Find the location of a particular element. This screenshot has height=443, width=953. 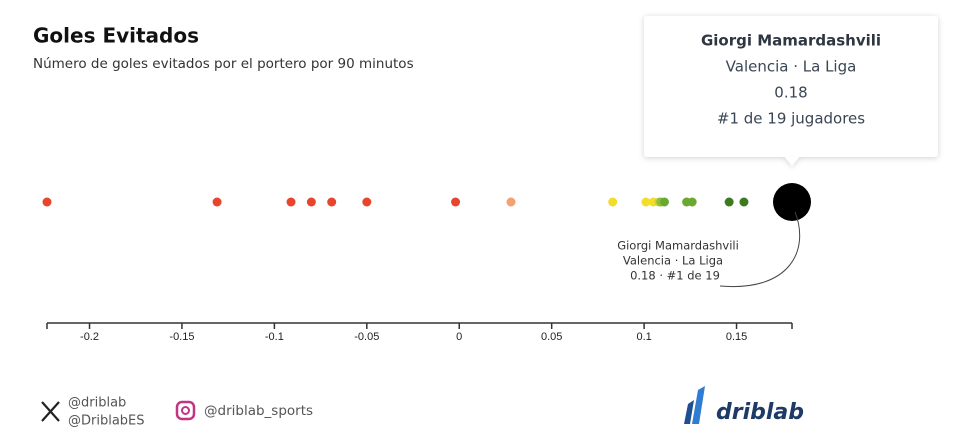

tooltip-value: 0.18 is located at coordinates (790, 93).